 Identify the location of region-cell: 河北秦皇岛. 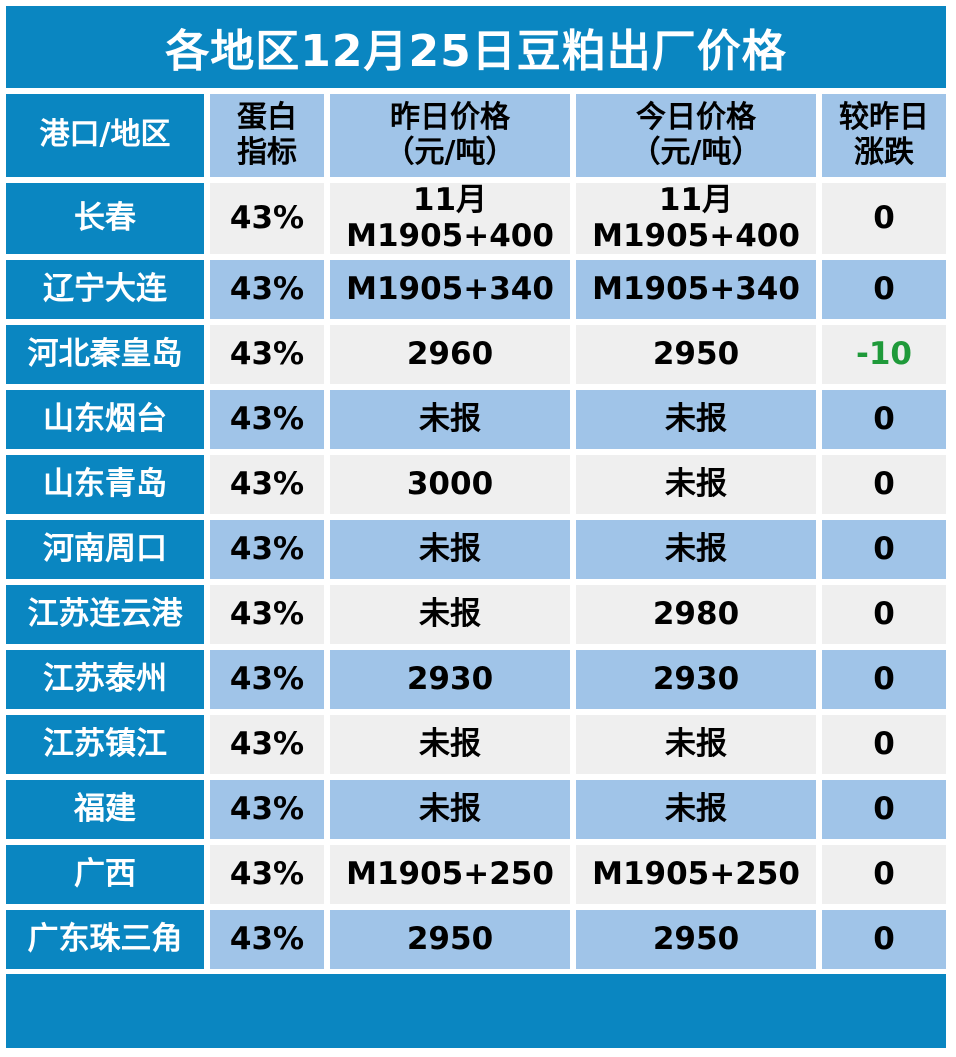
(108, 358).